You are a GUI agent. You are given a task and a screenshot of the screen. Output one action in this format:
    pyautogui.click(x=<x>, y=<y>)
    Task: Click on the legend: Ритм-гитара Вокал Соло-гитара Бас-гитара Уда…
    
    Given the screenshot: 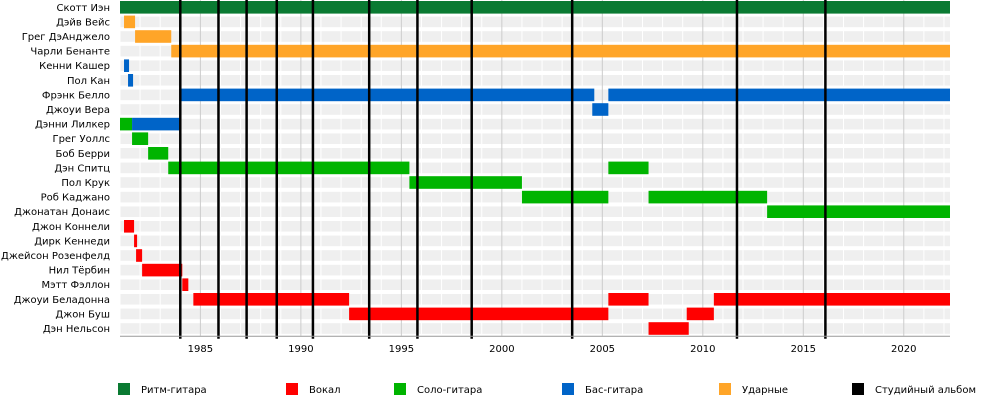 What is the action you would take?
    pyautogui.click(x=547, y=389)
    